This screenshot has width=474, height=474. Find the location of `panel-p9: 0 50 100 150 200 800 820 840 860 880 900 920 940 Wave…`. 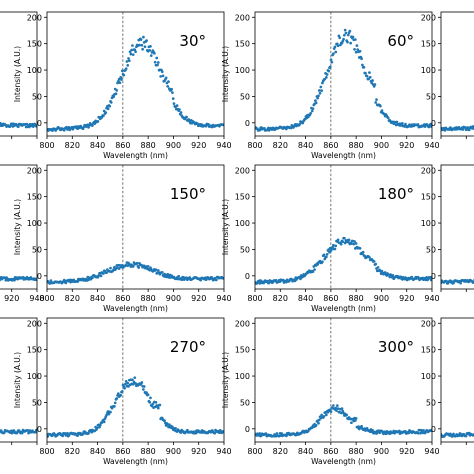

panel-p9: 0 50 100 150 200 800 820 840 860 880 900 920 940 Wave… is located at coordinates (122, 391).